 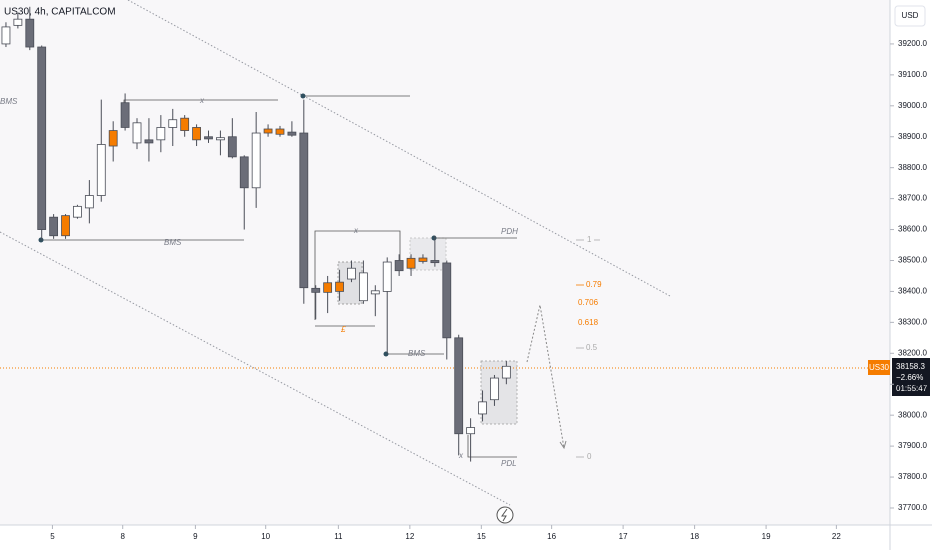 What do you see at coordinates (912, 198) in the screenshot?
I see `y-tick-label: 38700.0` at bounding box center [912, 198].